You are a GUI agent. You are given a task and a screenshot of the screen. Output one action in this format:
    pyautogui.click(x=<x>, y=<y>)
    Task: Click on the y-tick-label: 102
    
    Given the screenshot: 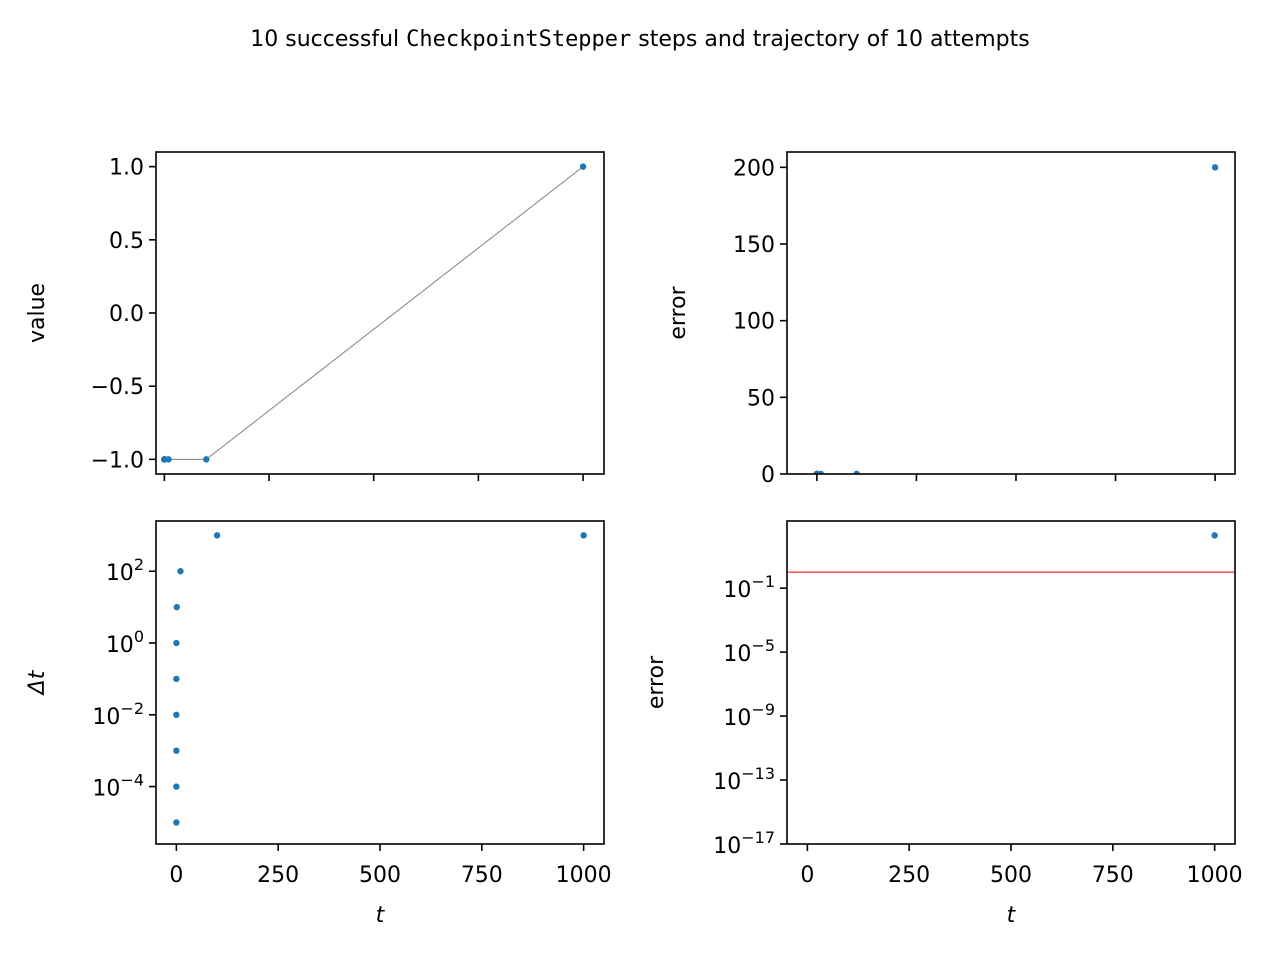 What is the action you would take?
    pyautogui.click(x=125, y=570)
    